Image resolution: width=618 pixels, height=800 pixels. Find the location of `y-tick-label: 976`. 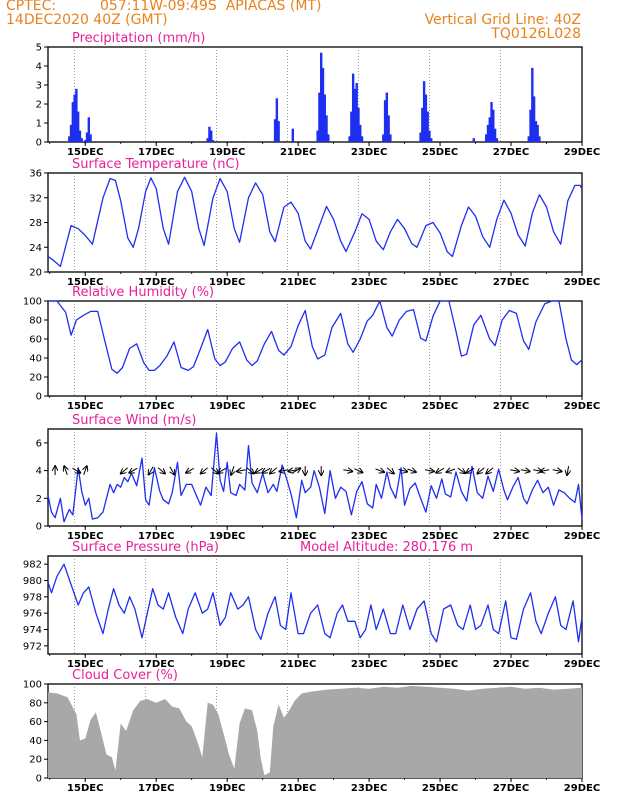

y-tick-label: 976 is located at coordinates (32, 614).